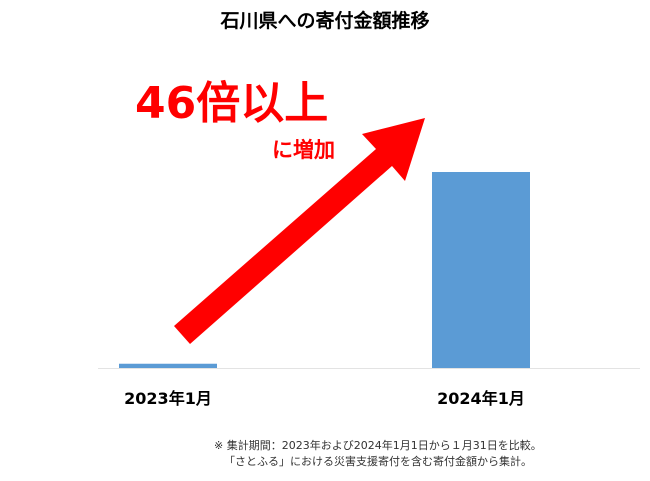  What do you see at coordinates (168, 365) in the screenshot?
I see `bar-2023年1月` at bounding box center [168, 365].